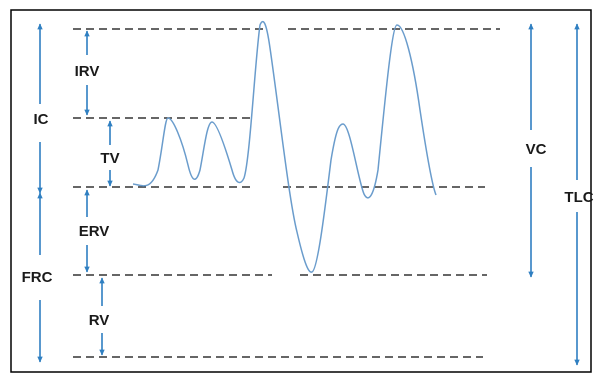 The width and height of the screenshot is (602, 375). What do you see at coordinates (536, 149) in the screenshot?
I see `vc-label: VC` at bounding box center [536, 149].